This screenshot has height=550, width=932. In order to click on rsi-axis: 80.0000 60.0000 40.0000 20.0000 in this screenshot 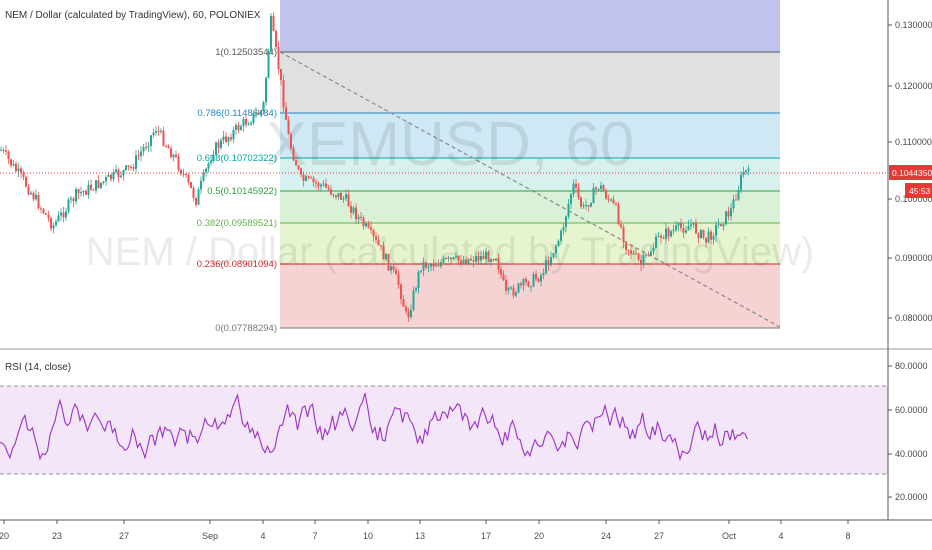, I will do `click(908, 431)`.